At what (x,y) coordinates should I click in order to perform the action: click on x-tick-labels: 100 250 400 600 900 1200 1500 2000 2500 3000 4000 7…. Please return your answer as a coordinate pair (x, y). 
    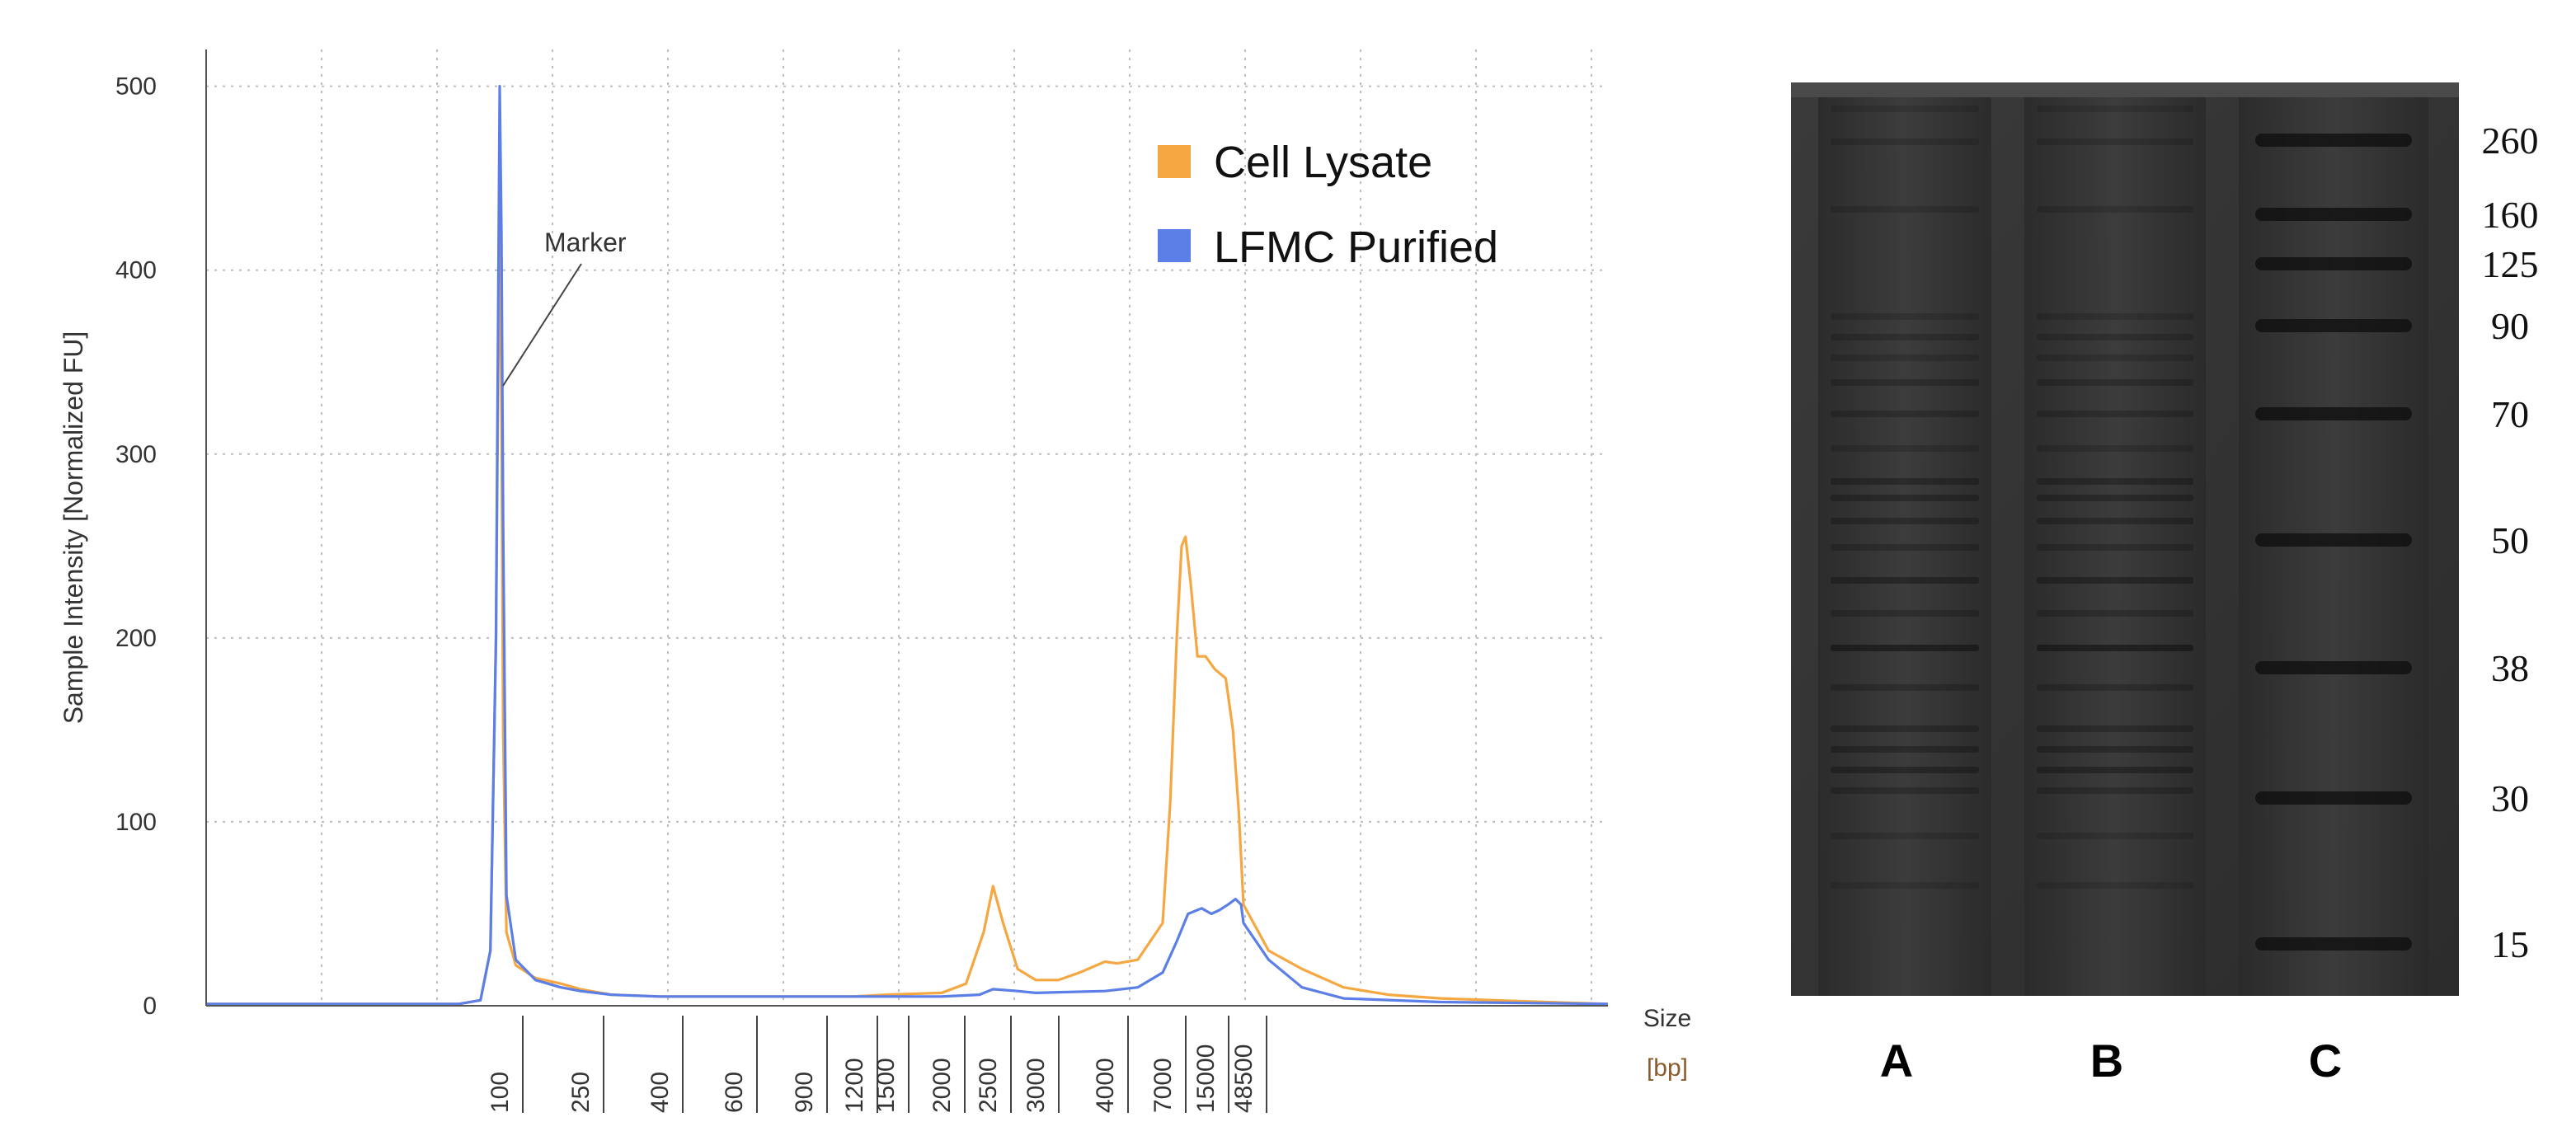
    Looking at the image, I should click on (872, 1078).